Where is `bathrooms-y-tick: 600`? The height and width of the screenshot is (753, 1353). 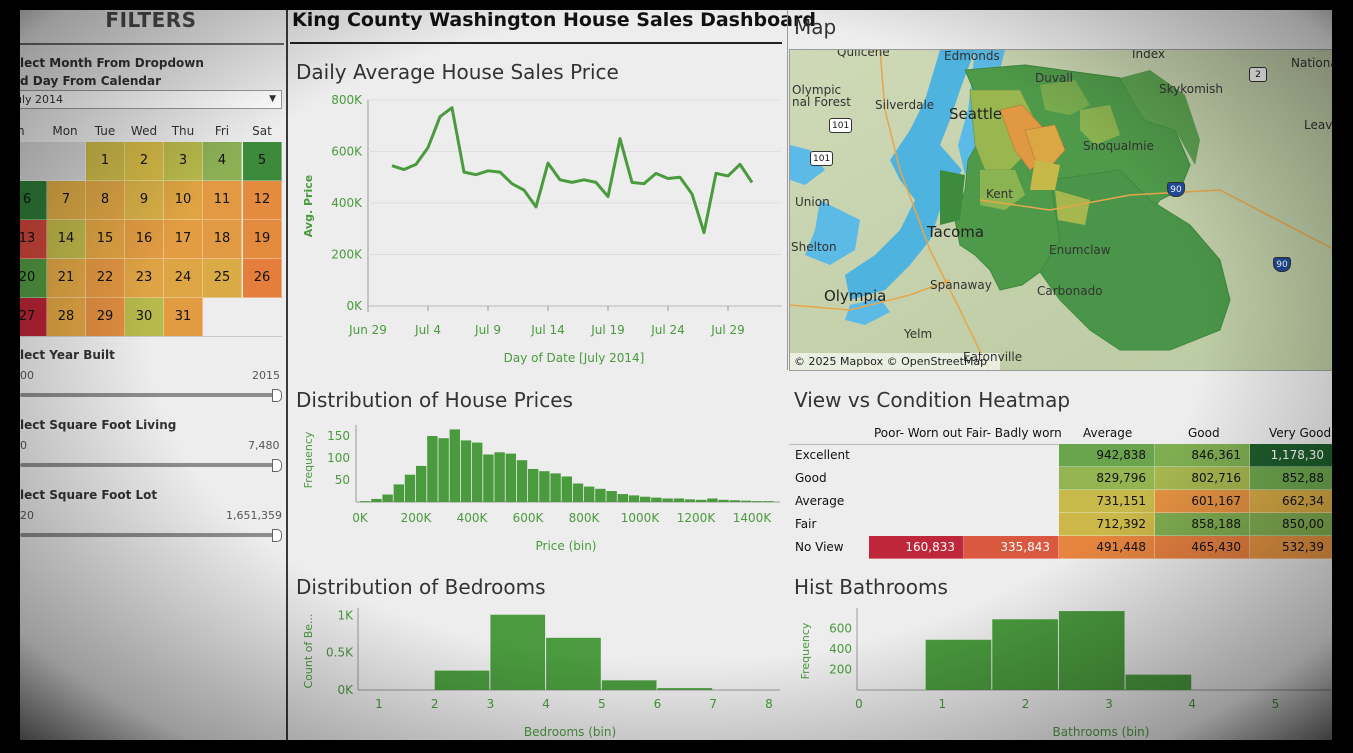 bathrooms-y-tick: 600 is located at coordinates (840, 629).